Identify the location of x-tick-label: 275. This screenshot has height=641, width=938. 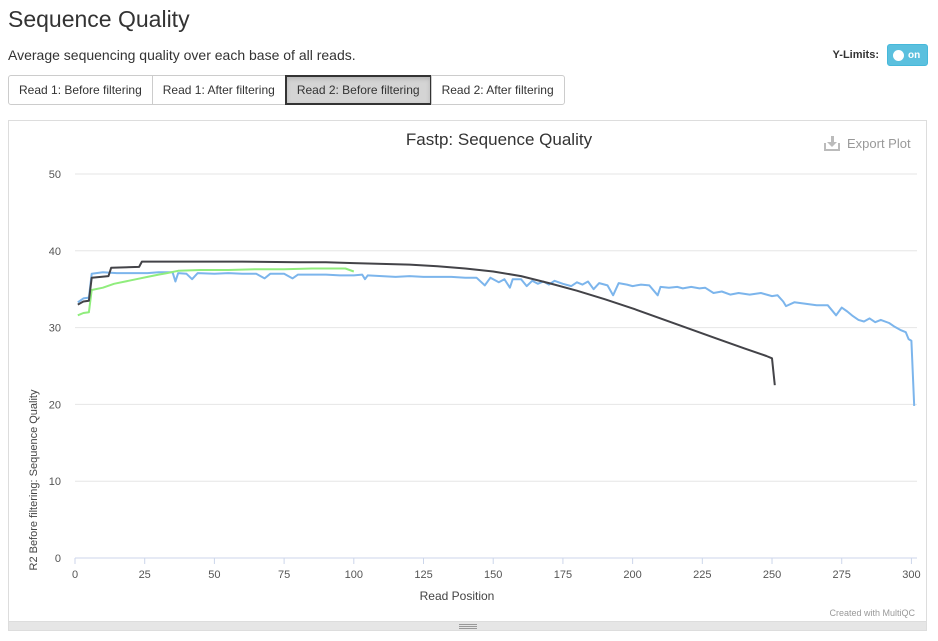
(842, 575).